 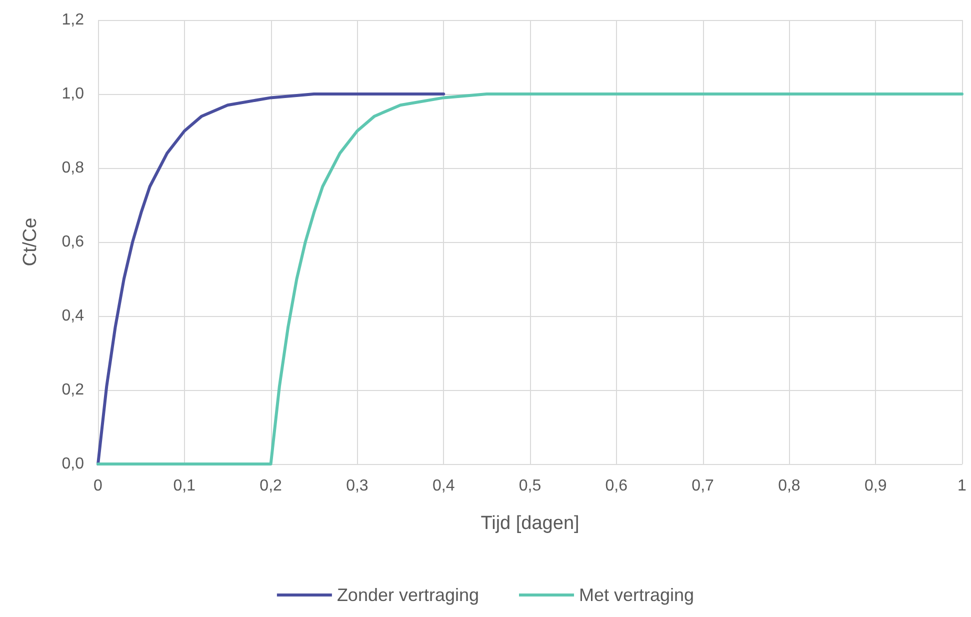 I want to click on x-tick-label: 1, so click(x=962, y=486).